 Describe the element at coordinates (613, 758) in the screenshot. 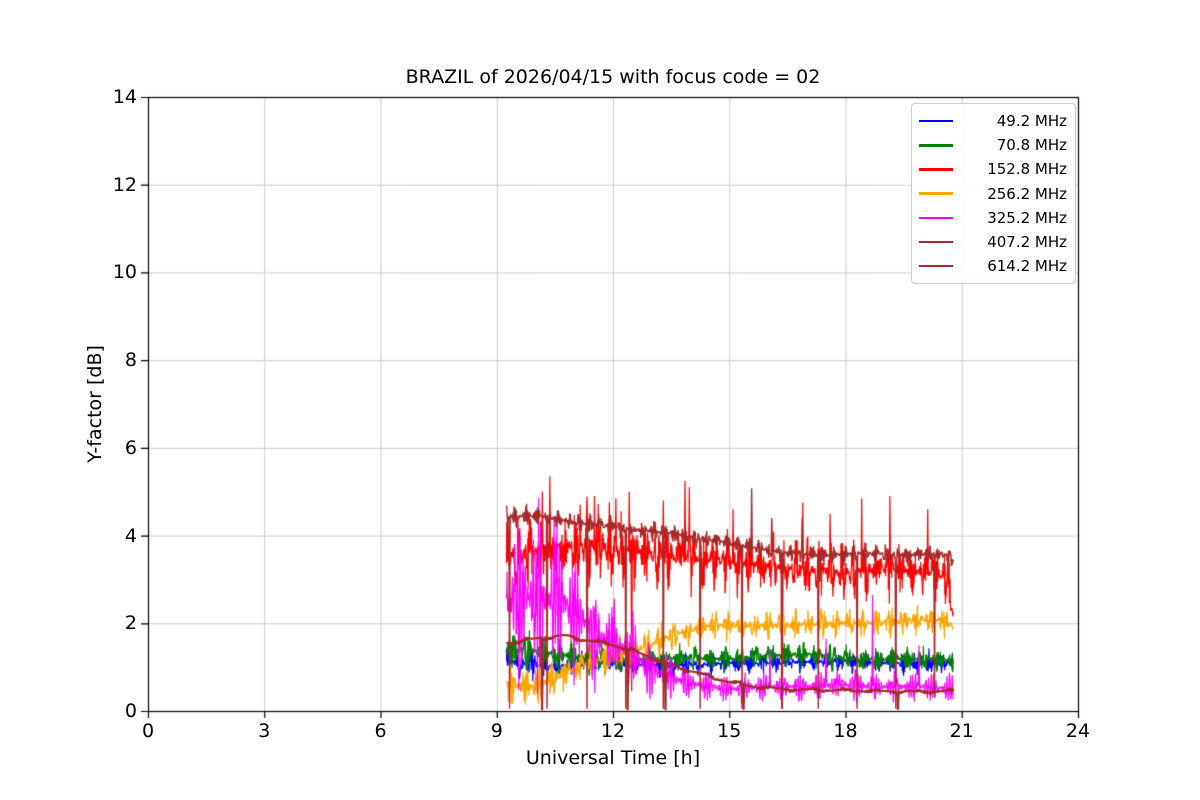

I see `x-axis-label: Universal Time [h]` at that location.